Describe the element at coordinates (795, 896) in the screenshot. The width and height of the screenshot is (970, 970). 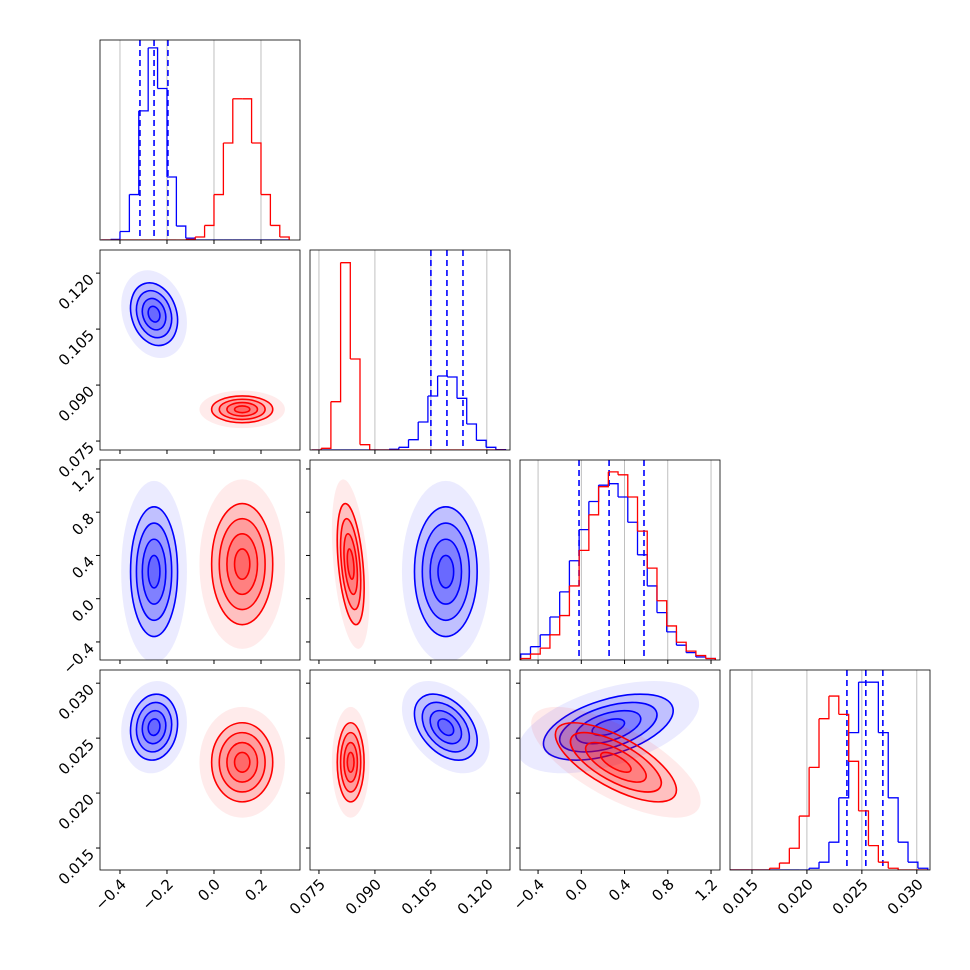
I see `x-tick-label: 0.020` at that location.